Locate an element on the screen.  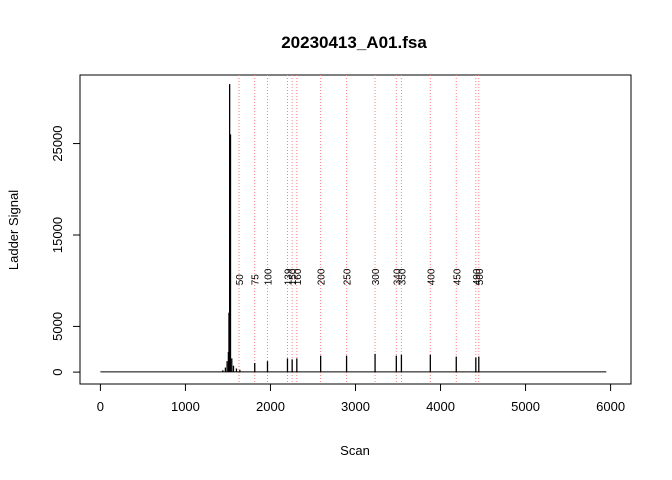
x-tick-label: 2000 is located at coordinates (270, 406).